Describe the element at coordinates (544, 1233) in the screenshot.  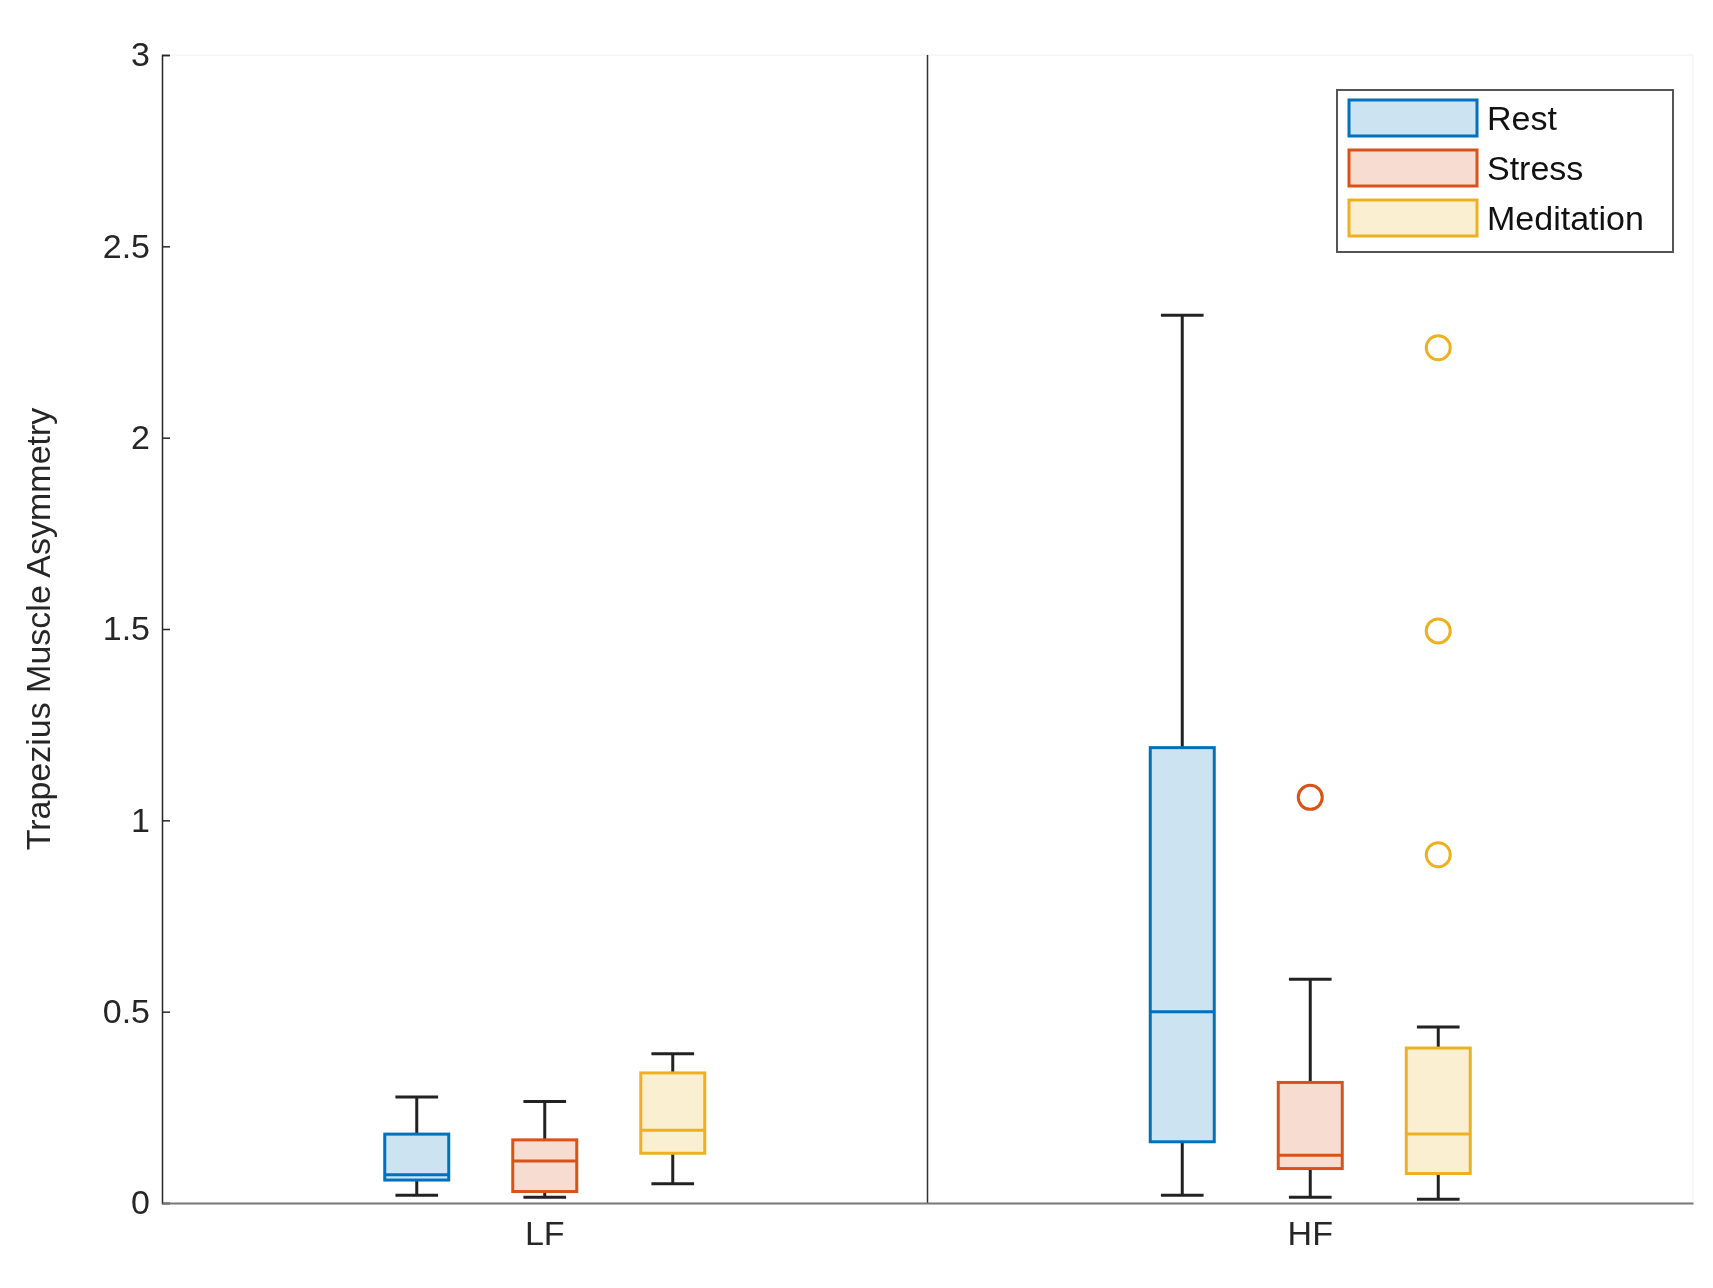
I see `x-tick-label: LF` at that location.